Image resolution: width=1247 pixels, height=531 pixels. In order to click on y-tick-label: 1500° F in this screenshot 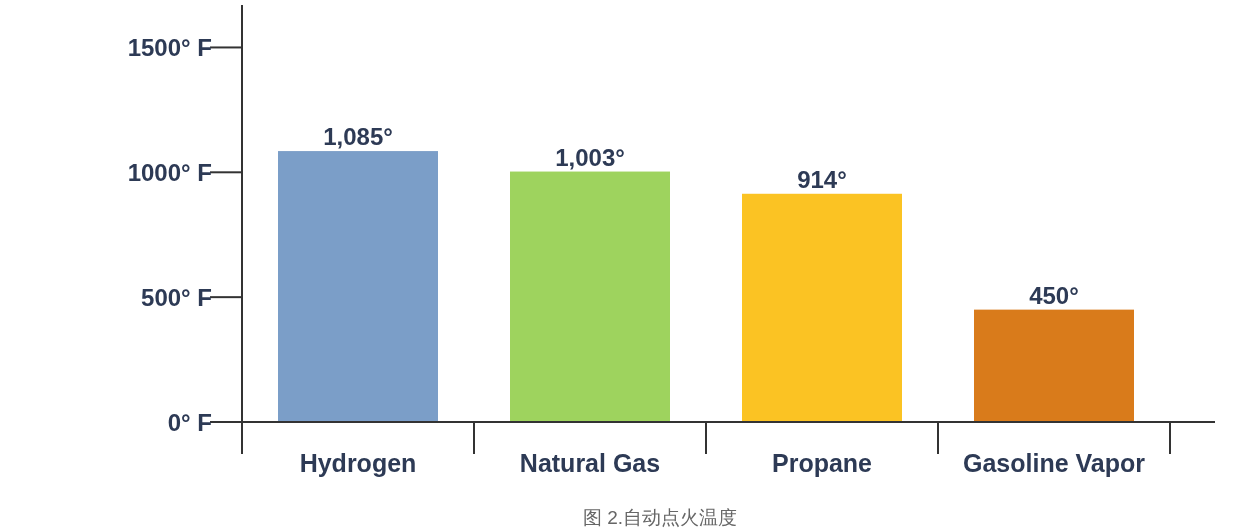, I will do `click(169, 48)`.